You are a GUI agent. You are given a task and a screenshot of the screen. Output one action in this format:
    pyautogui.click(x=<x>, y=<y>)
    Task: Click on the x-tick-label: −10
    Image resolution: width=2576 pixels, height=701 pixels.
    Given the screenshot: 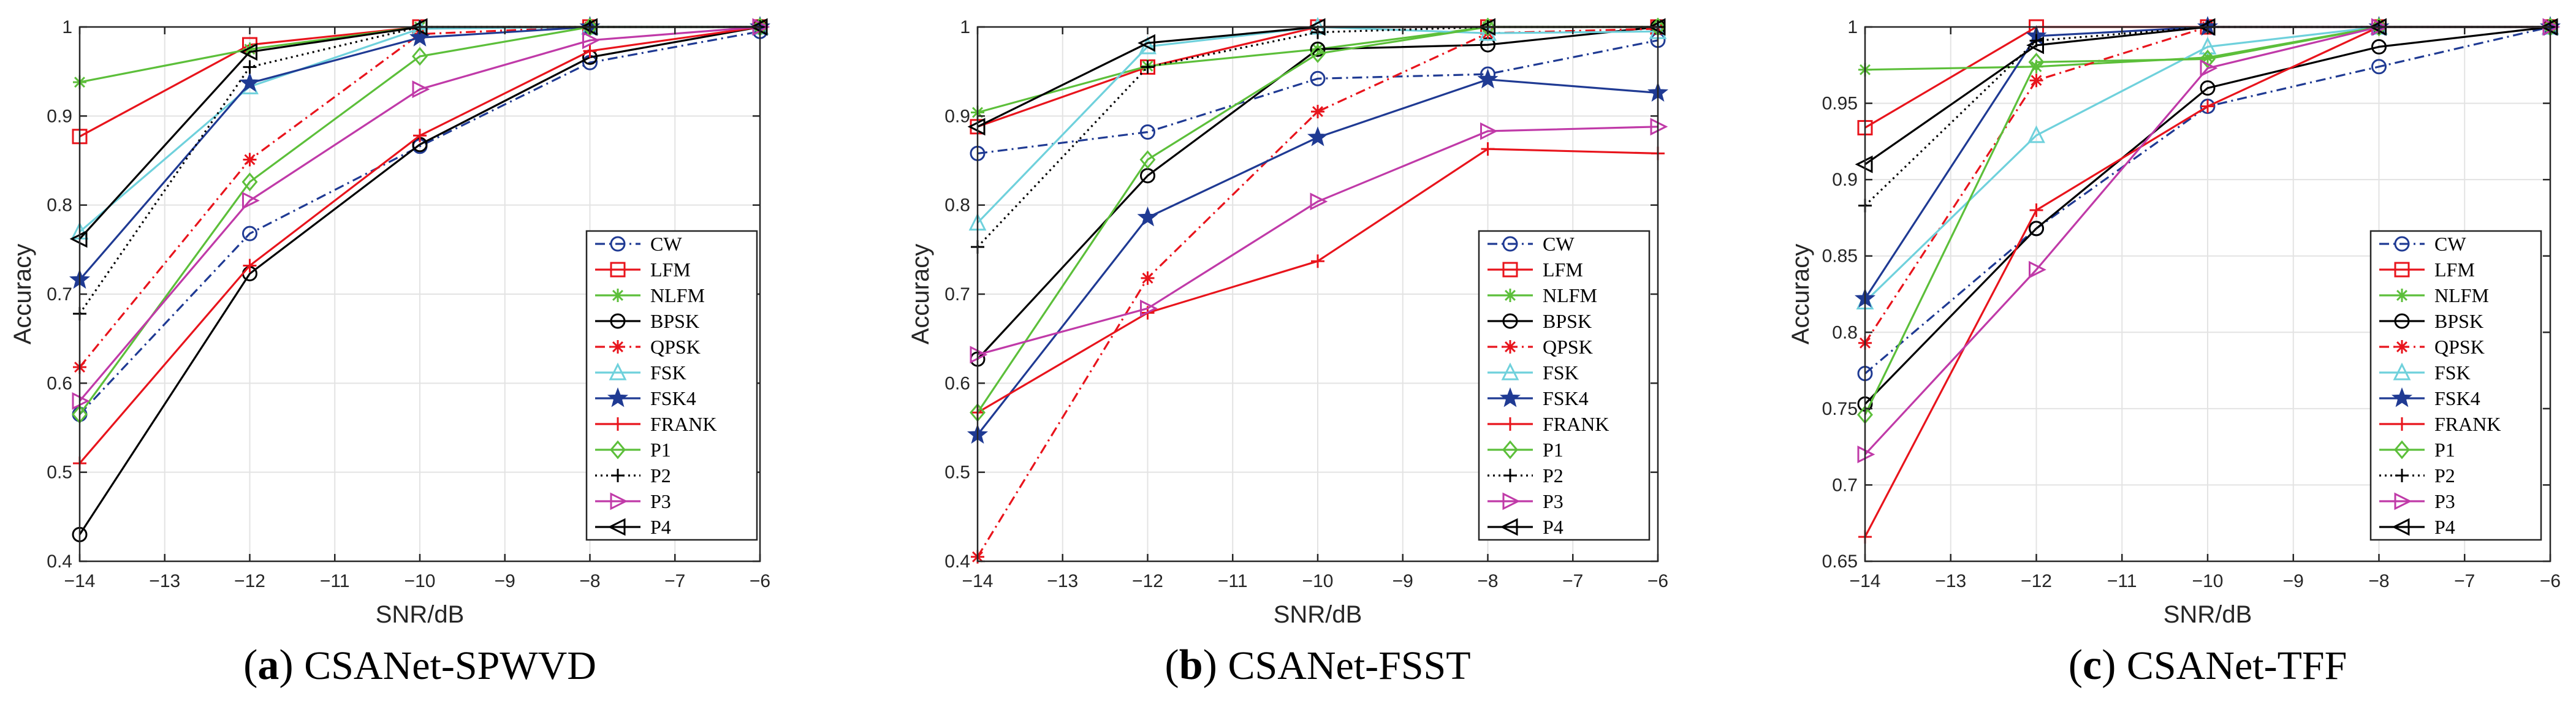 What is the action you would take?
    pyautogui.click(x=2208, y=581)
    